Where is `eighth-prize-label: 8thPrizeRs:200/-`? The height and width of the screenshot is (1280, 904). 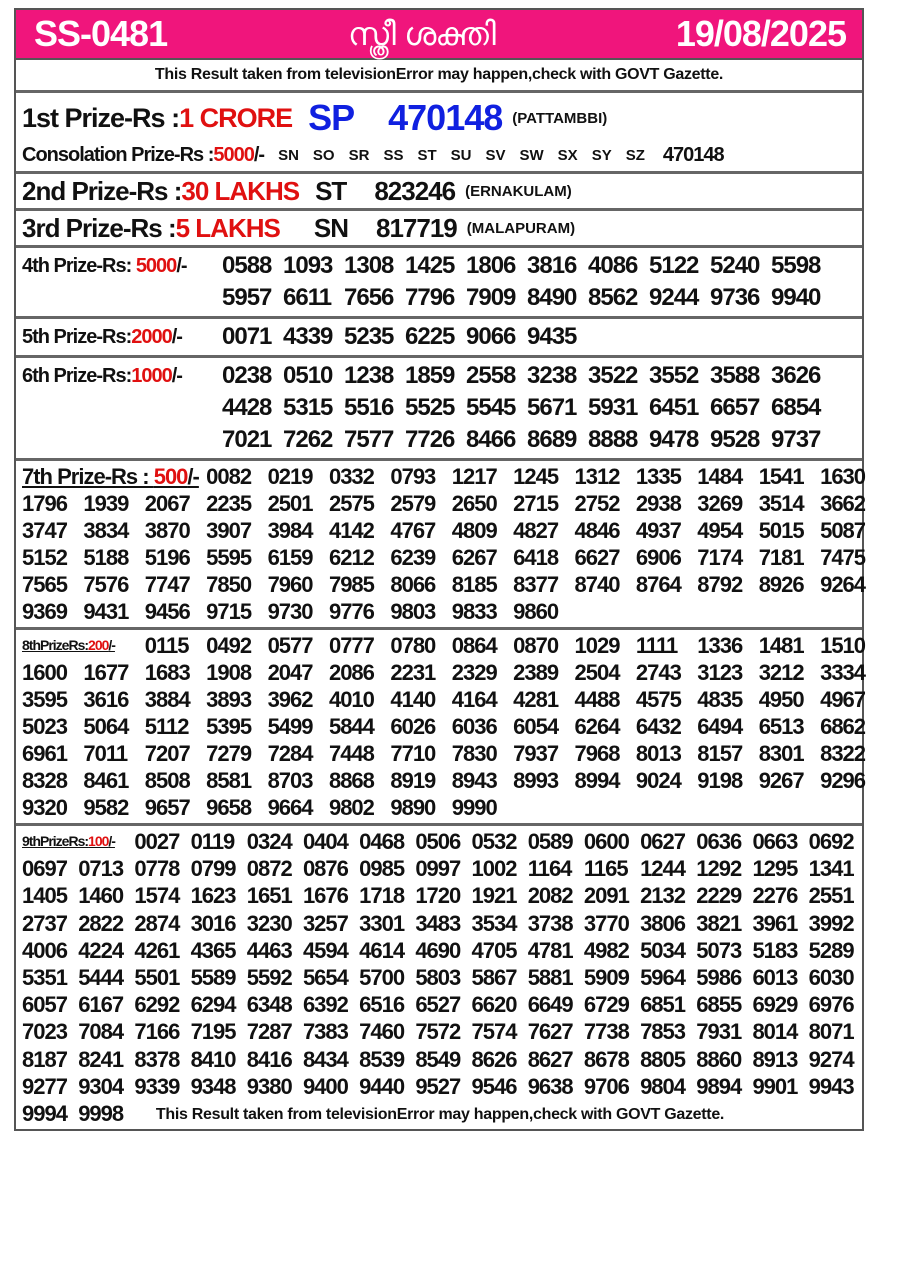
eighth-prize-label: 8thPrizeRs:200/- is located at coordinates (83, 645).